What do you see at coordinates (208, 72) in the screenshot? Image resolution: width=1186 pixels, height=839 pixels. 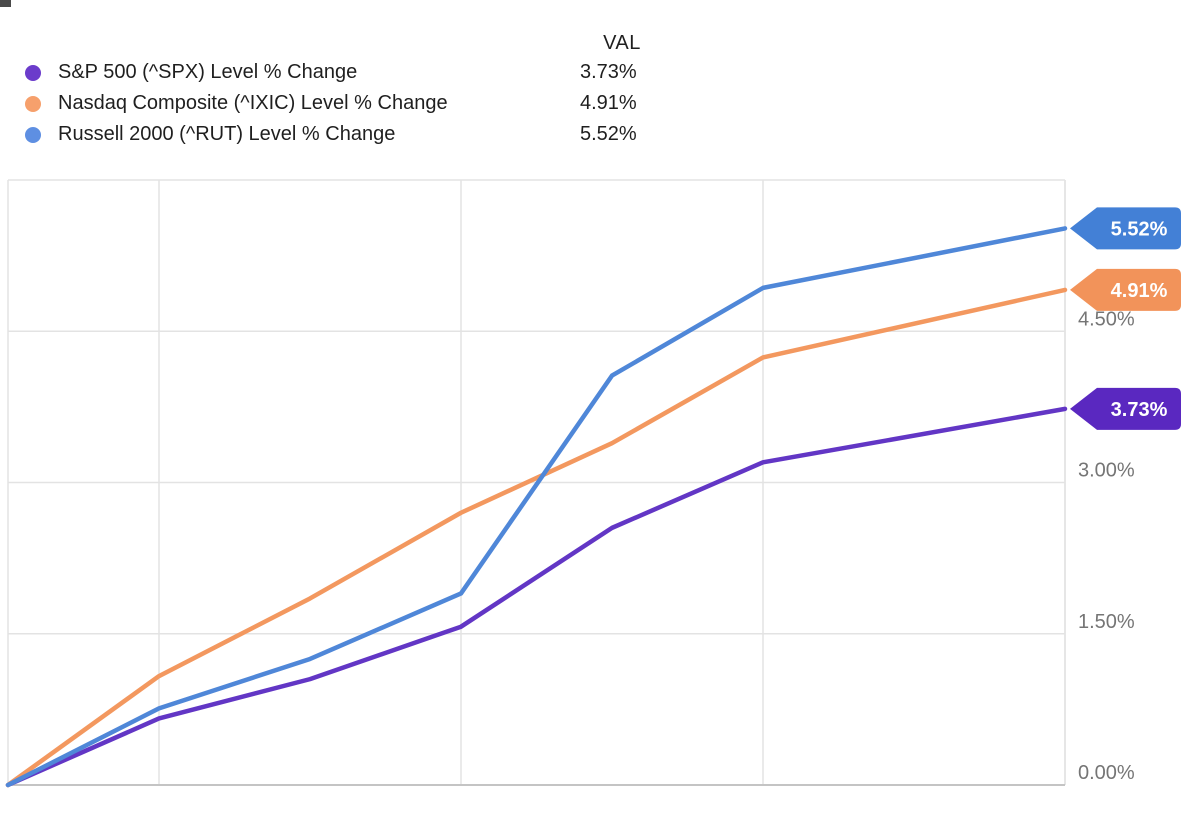 I see `legend-series-label: S&P 500 (^SPX) Level % Change` at bounding box center [208, 72].